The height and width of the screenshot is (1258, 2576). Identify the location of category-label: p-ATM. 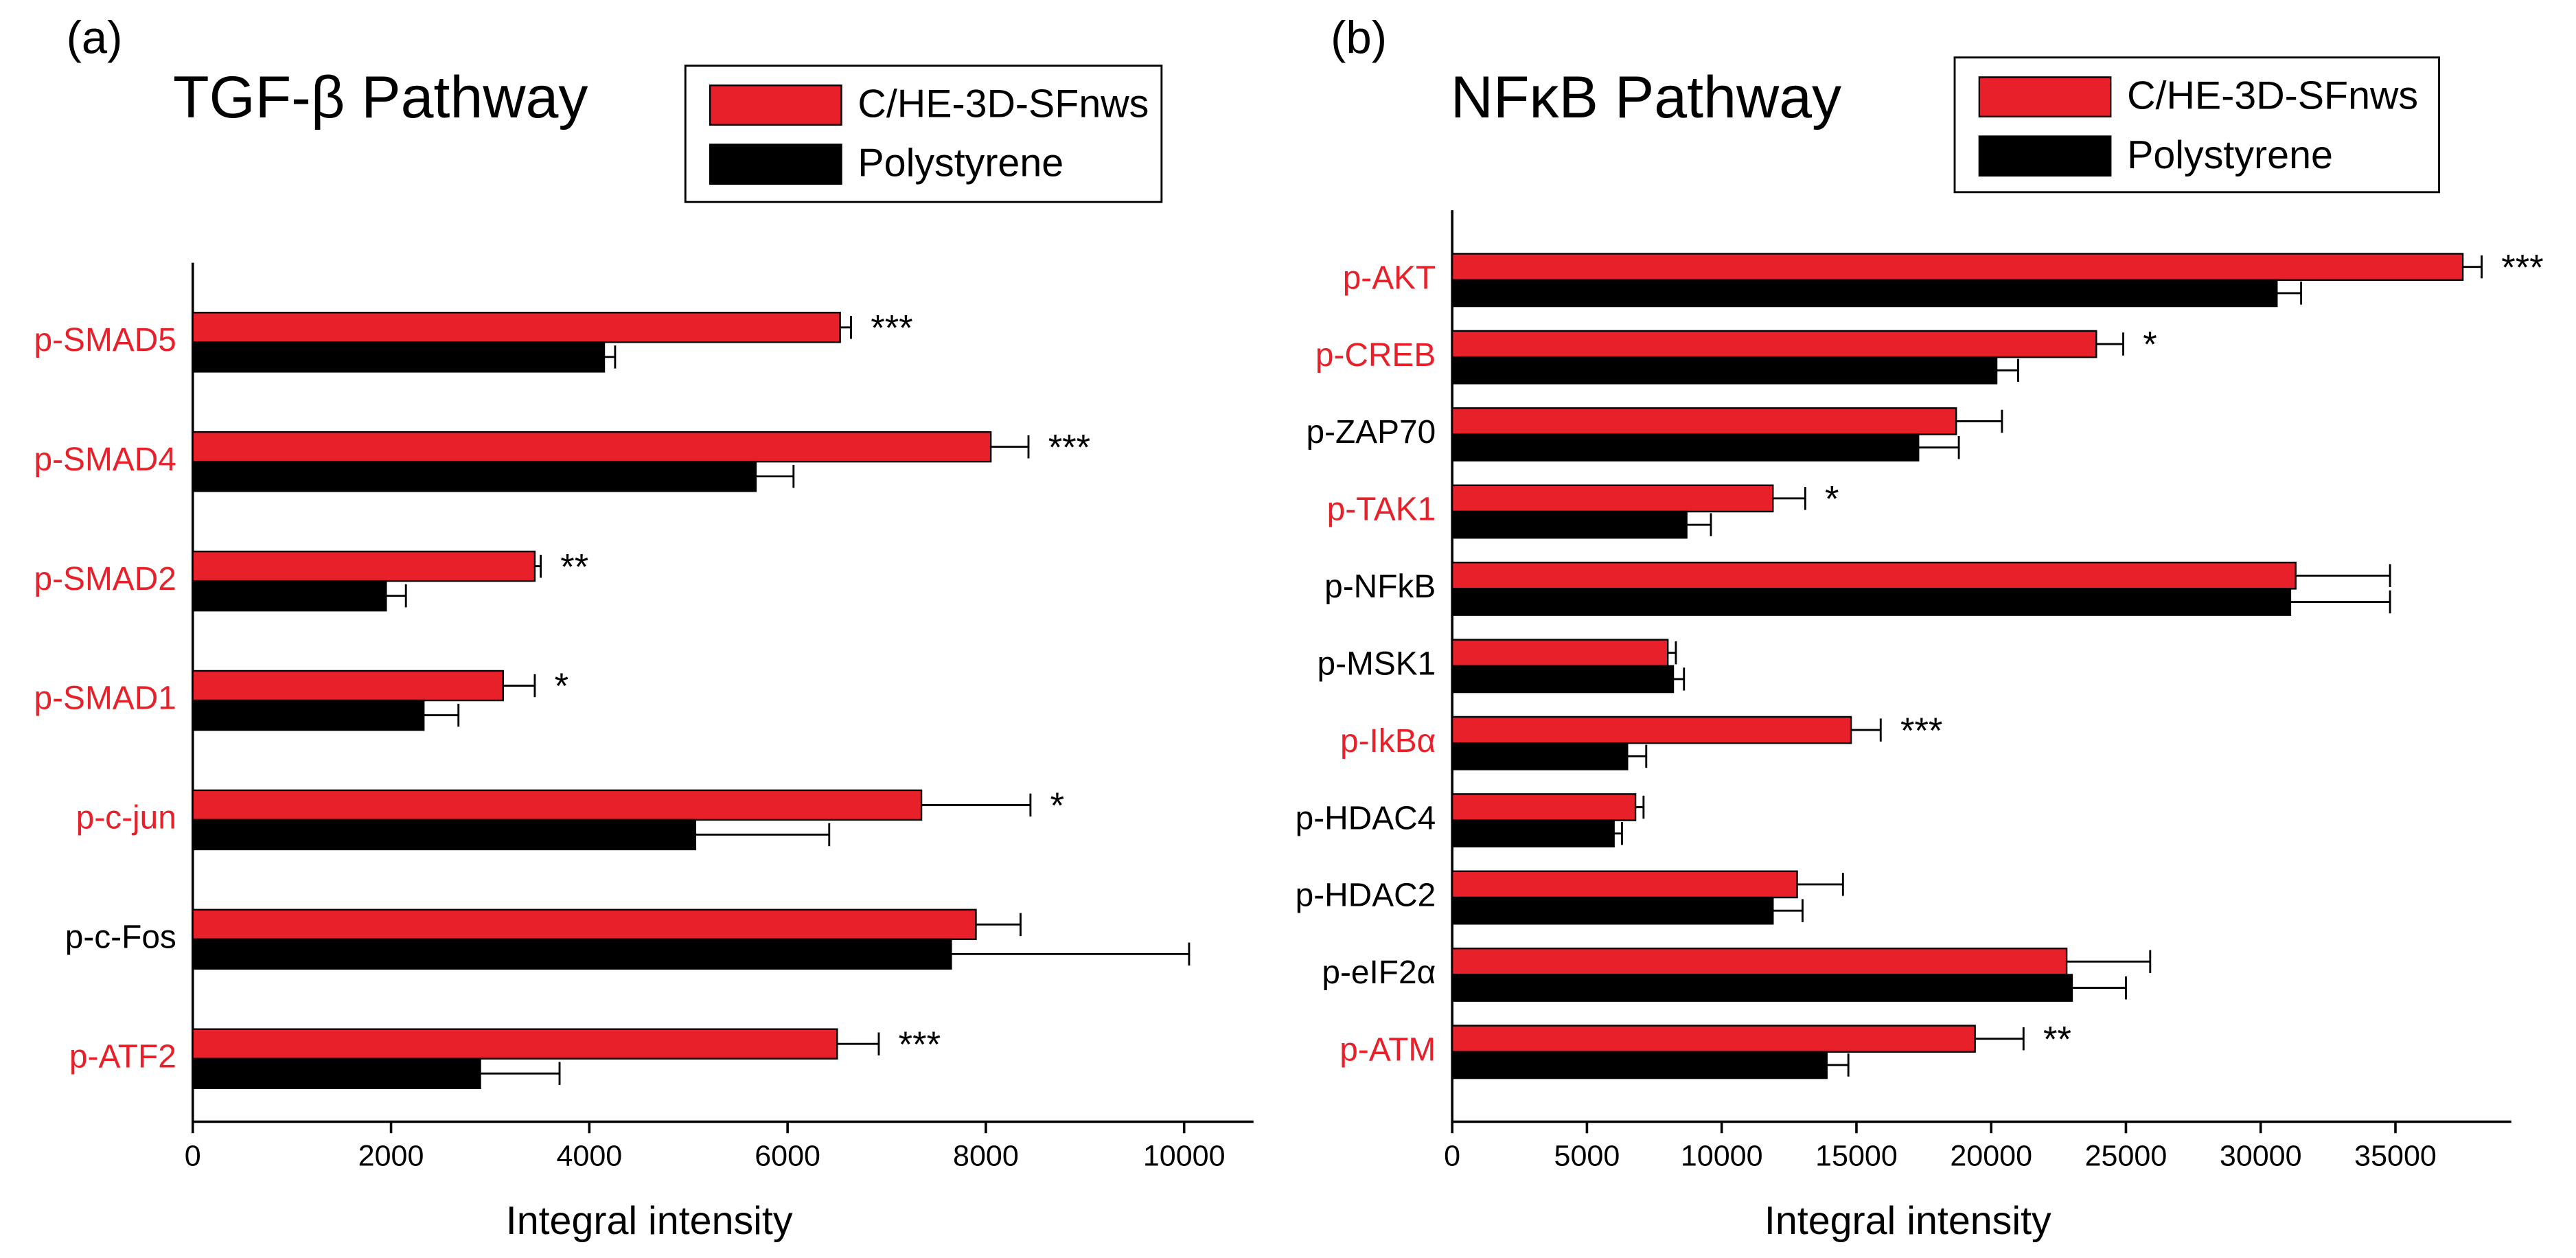
(1387, 1049).